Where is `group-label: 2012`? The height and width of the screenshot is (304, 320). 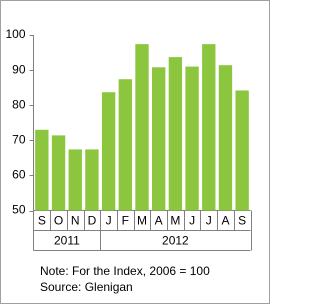 group-label: 2012 is located at coordinates (175, 241).